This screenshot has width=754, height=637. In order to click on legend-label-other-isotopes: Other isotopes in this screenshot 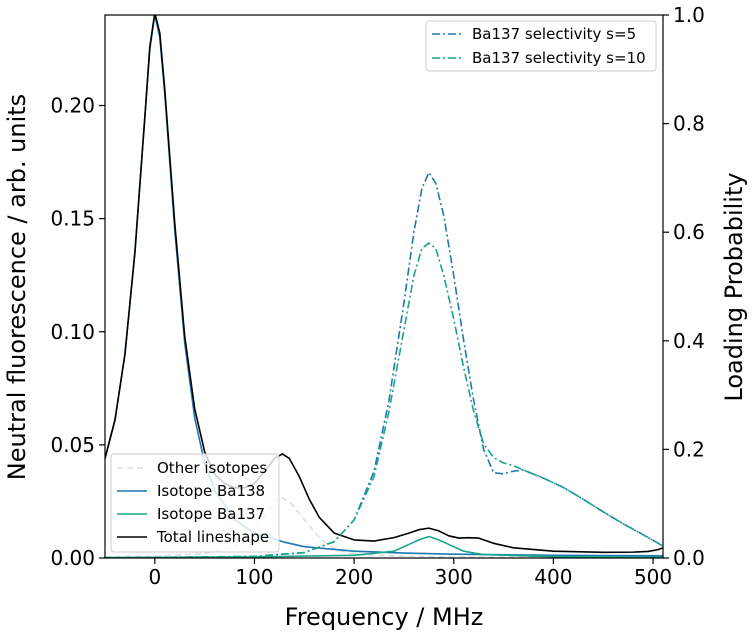, I will do `click(212, 468)`.